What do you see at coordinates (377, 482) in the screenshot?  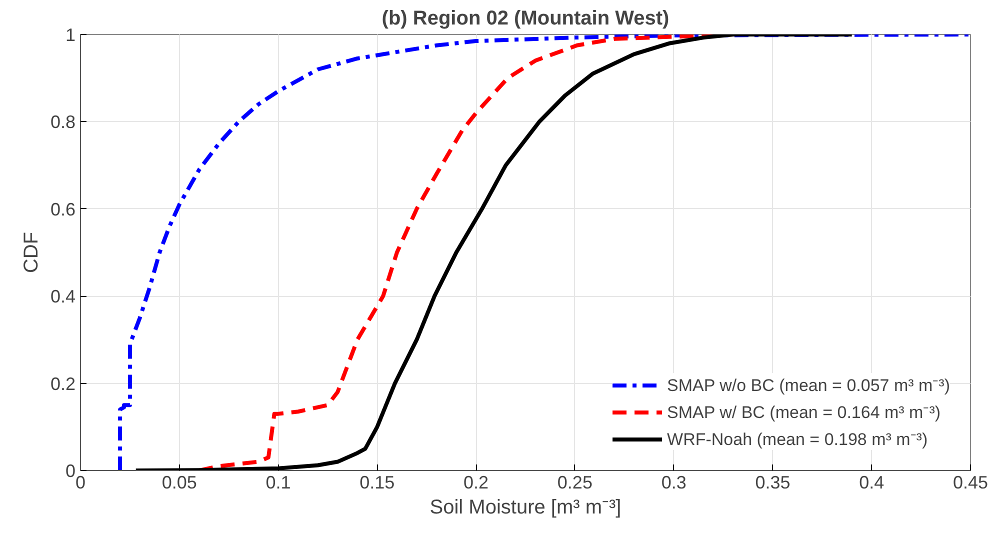 I see `x-tick-label: 0.15` at bounding box center [377, 482].